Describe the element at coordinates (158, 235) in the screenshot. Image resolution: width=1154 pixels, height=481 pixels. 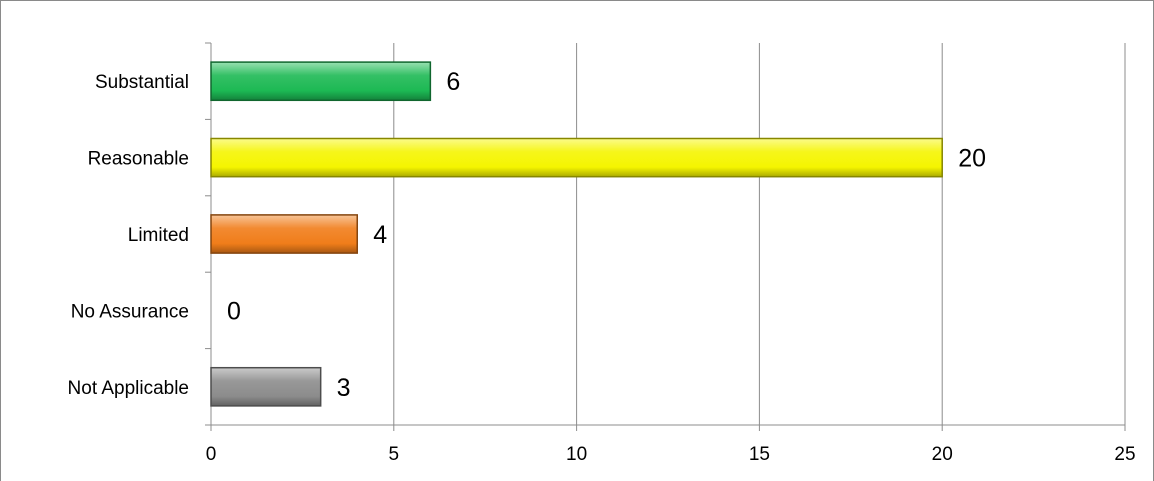
I see `category-label-limited: Limited` at that location.